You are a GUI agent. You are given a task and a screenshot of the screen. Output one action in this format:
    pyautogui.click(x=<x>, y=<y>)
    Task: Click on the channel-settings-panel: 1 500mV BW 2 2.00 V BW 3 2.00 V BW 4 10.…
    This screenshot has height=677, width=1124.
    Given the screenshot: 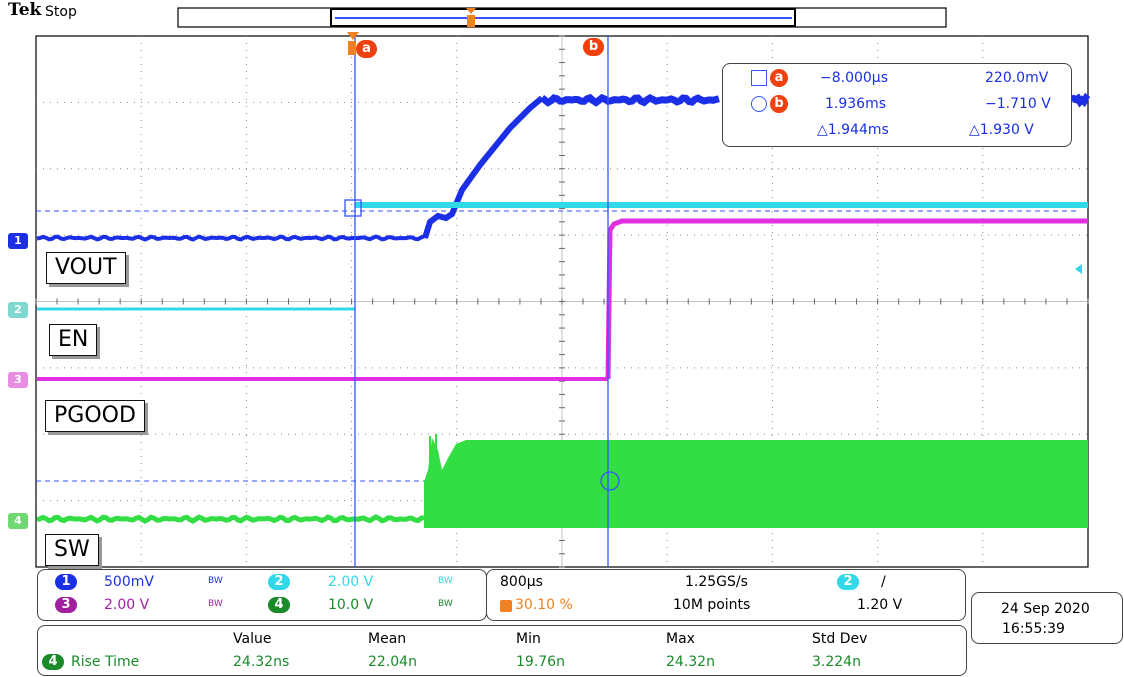 What is the action you would take?
    pyautogui.click(x=262, y=595)
    